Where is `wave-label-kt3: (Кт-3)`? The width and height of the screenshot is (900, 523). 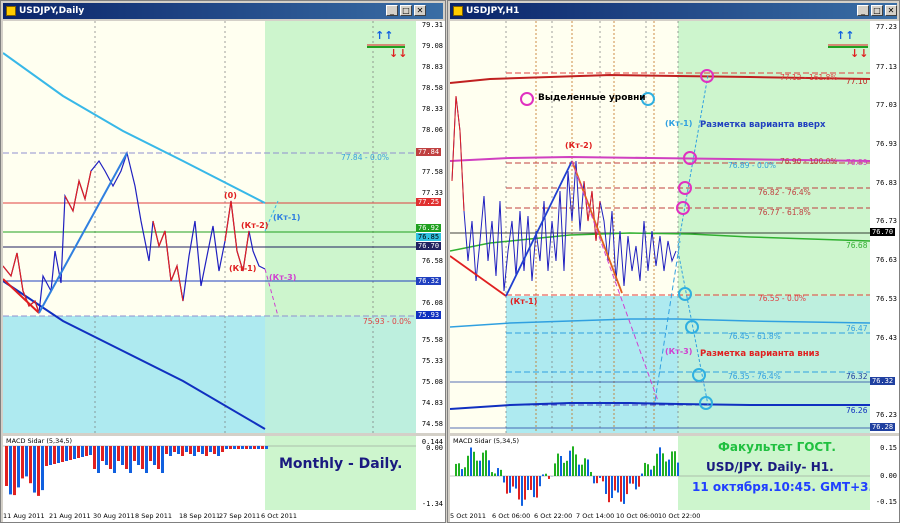 wave-label-kt3: (Кт-3) is located at coordinates (283, 277).